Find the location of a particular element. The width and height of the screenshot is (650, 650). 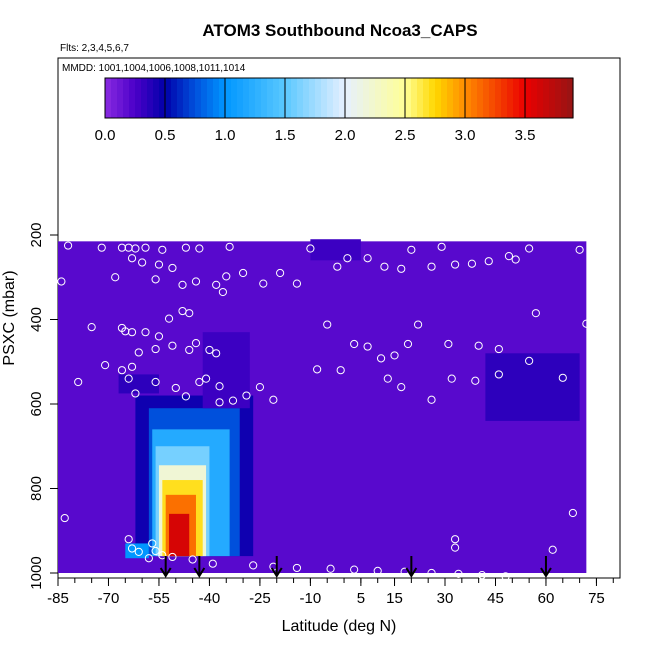

x-tick-label: 30 is located at coordinates (445, 598).